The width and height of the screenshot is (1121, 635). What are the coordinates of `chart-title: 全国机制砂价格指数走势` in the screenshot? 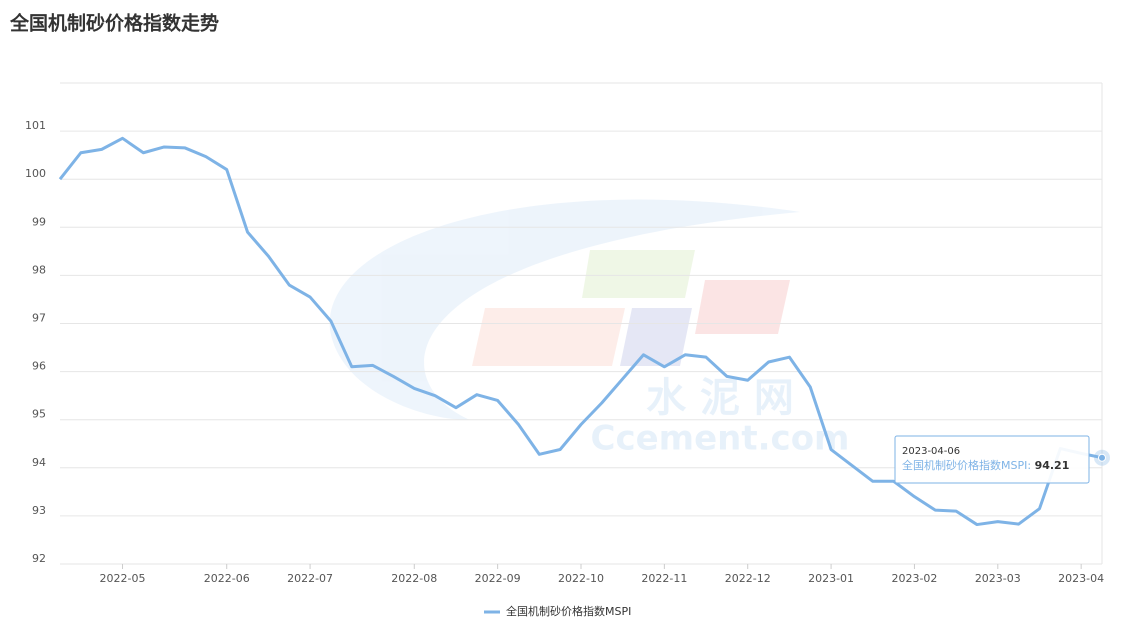 It's located at (114, 23).